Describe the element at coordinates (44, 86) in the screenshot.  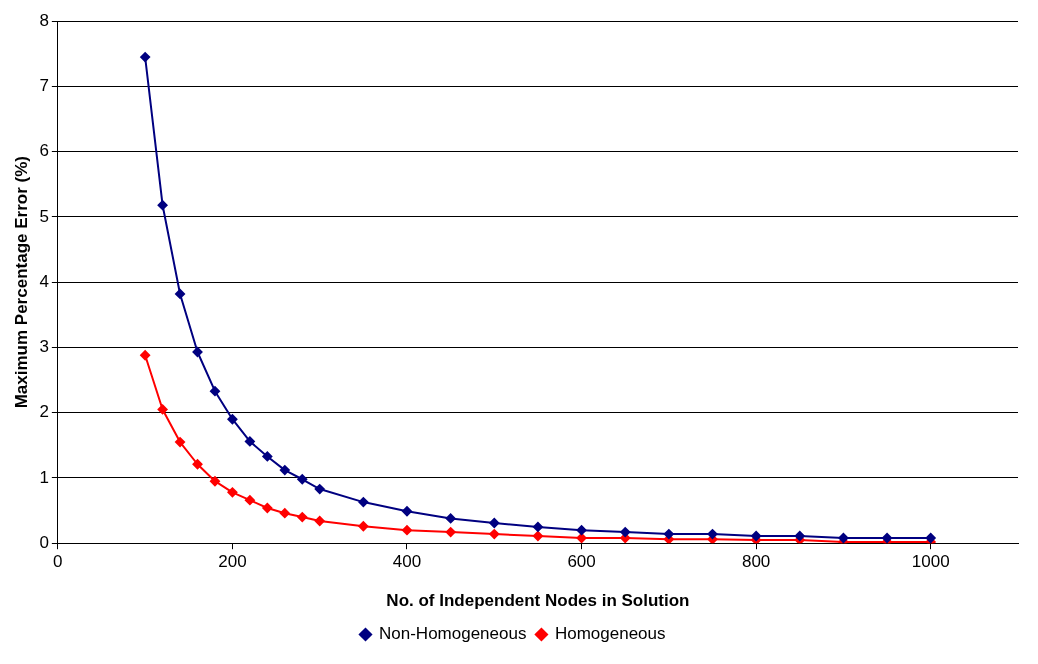
I see `y-tick-label: 7` at that location.